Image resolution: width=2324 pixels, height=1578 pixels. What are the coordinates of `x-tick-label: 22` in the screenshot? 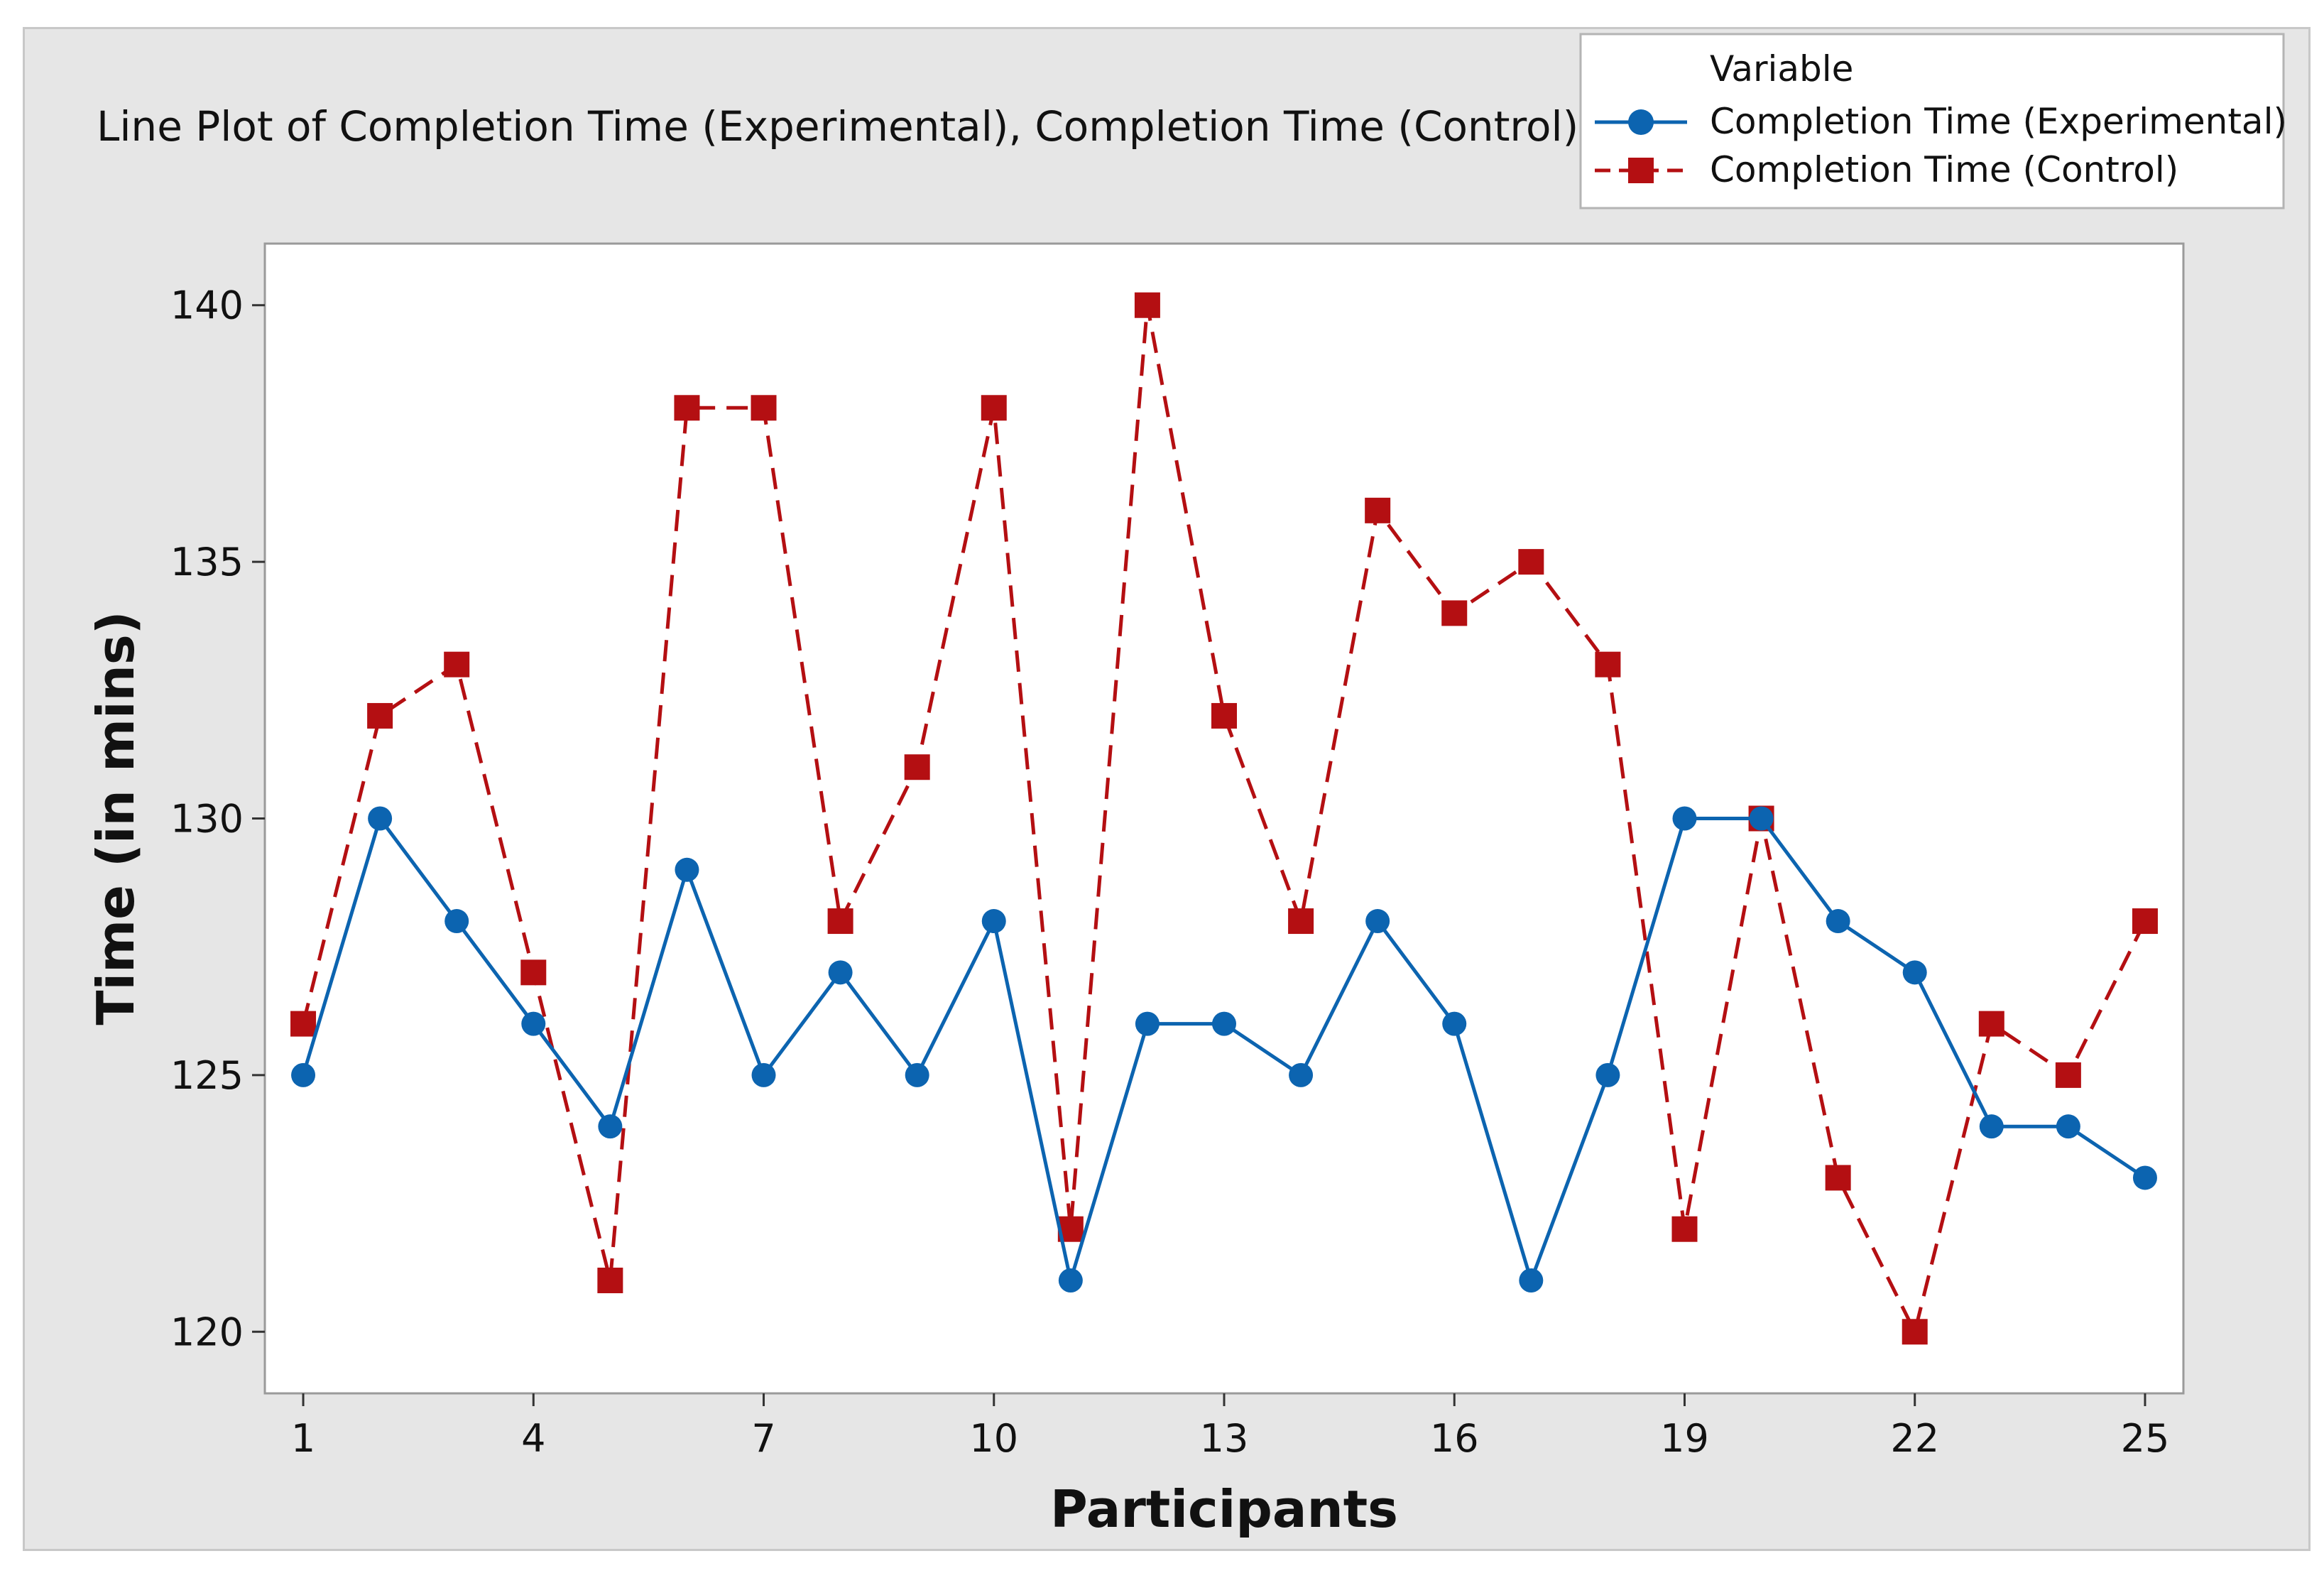 It's located at (1914, 1438).